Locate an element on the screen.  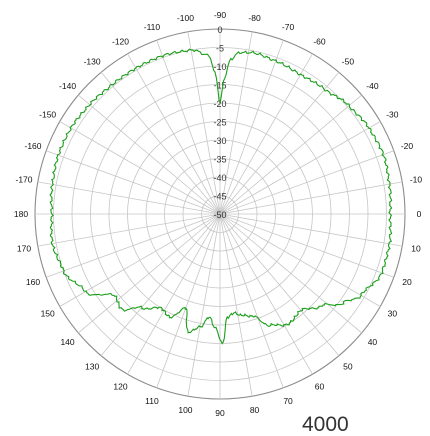
radial-tick-labels: 0 -5 -10 -15 -20 -25 -30 -35 -40 -45 -50 is located at coordinates (219, 122).